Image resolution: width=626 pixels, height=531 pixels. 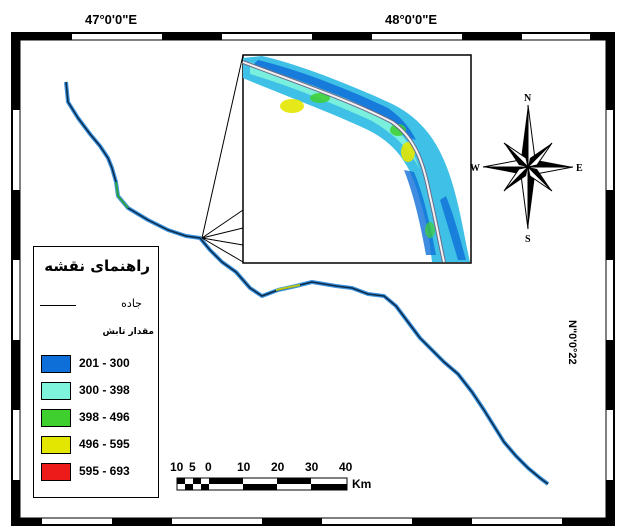 I want to click on legend-class-label: 496 - 595, so click(x=104, y=444).